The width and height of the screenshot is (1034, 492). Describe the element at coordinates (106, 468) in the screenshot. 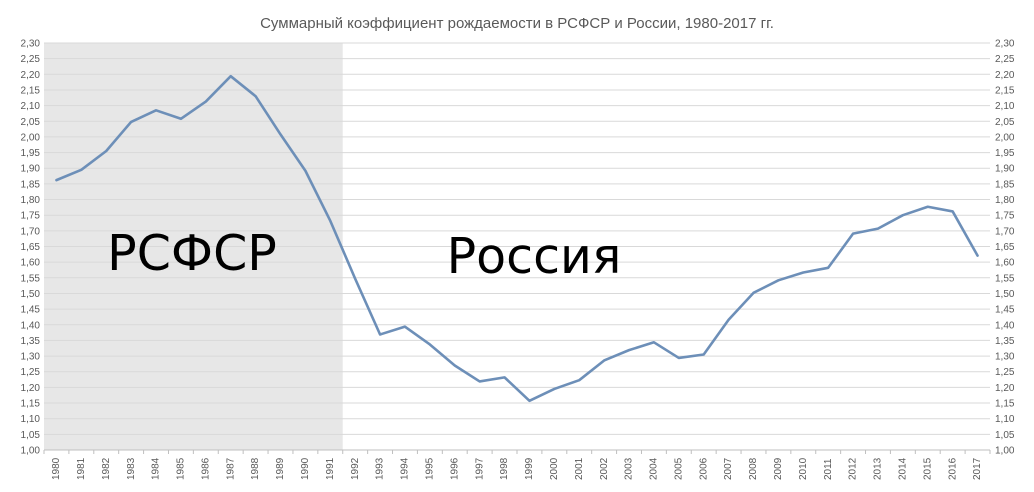

I see `x-tick-label: 1982` at that location.